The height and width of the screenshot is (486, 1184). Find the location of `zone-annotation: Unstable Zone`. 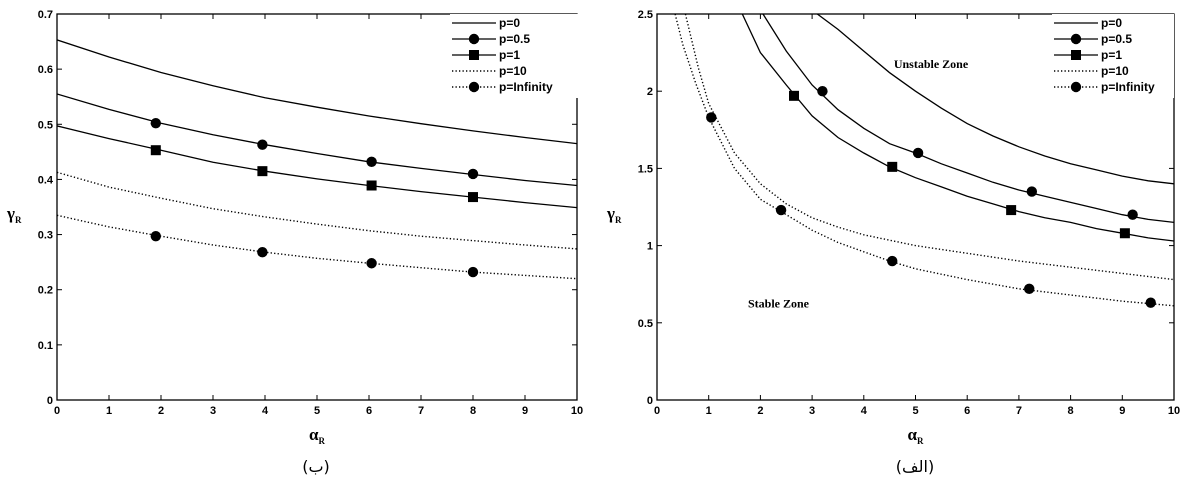

zone-annotation: Unstable Zone is located at coordinates (931, 64).